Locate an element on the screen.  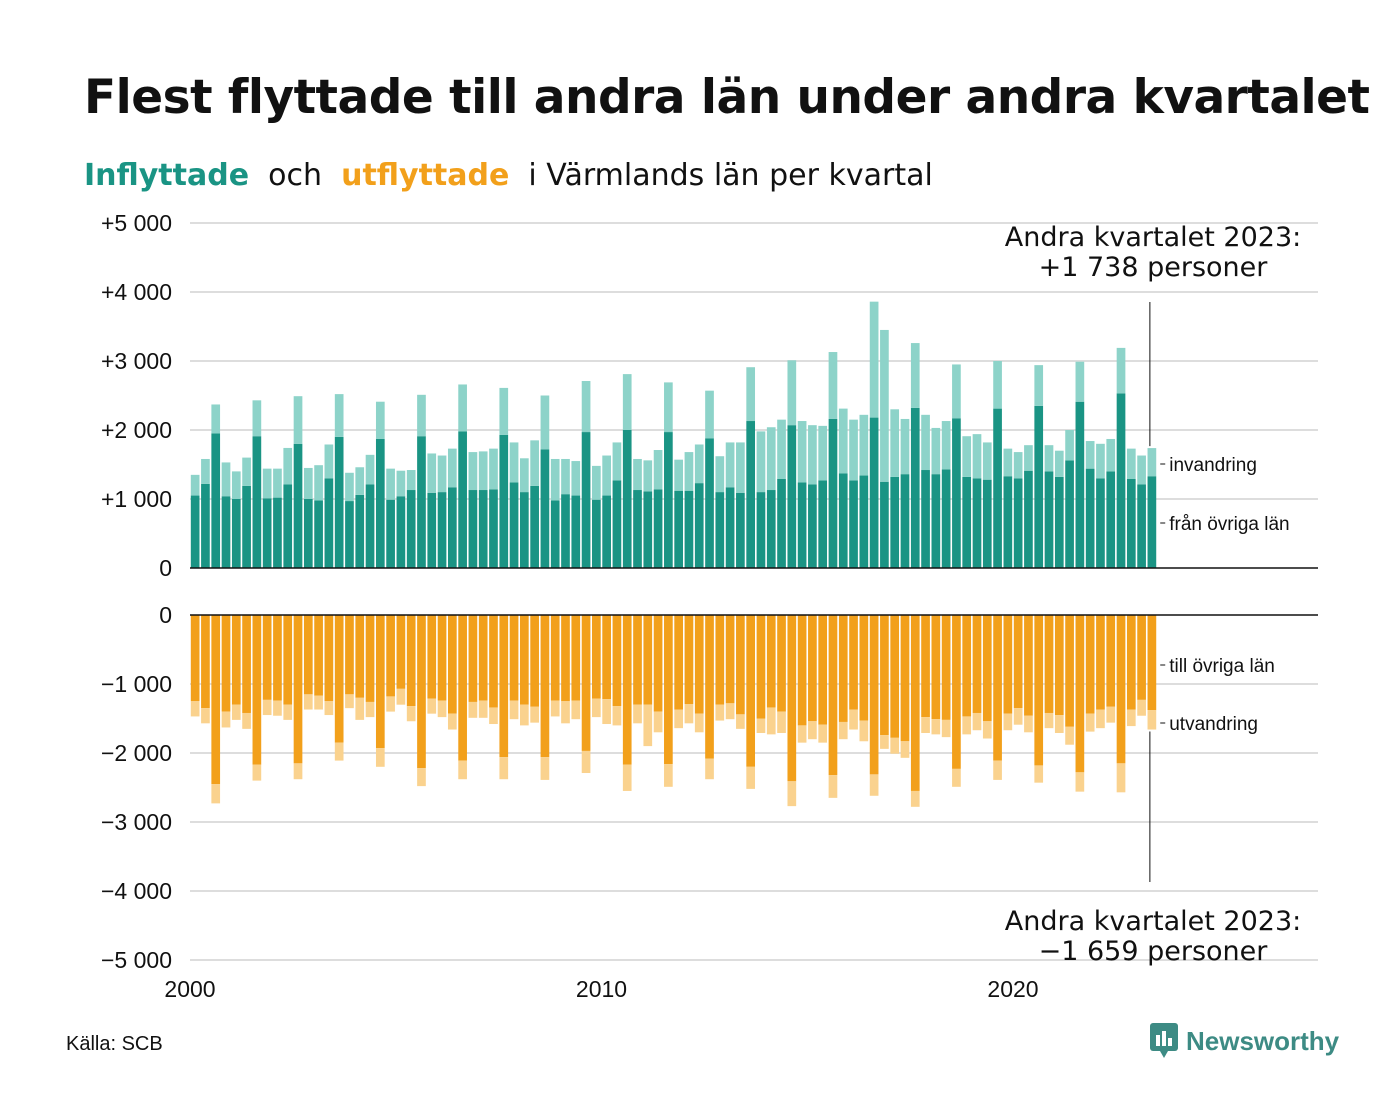
y-tick-label-bottom: 0 is located at coordinates (165, 615).